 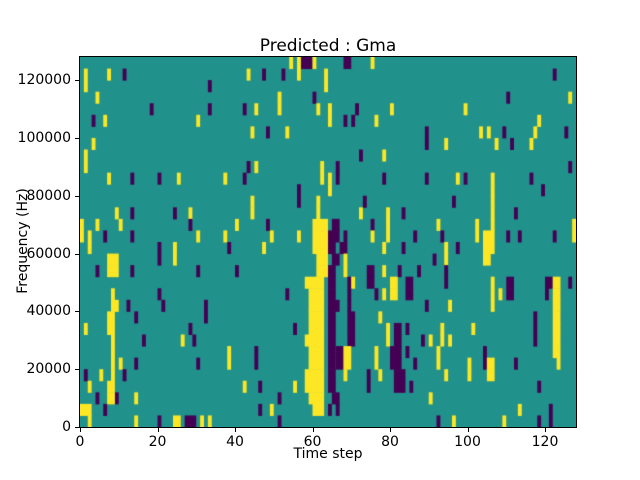 I want to click on x-tick-label: 120, so click(x=545, y=442).